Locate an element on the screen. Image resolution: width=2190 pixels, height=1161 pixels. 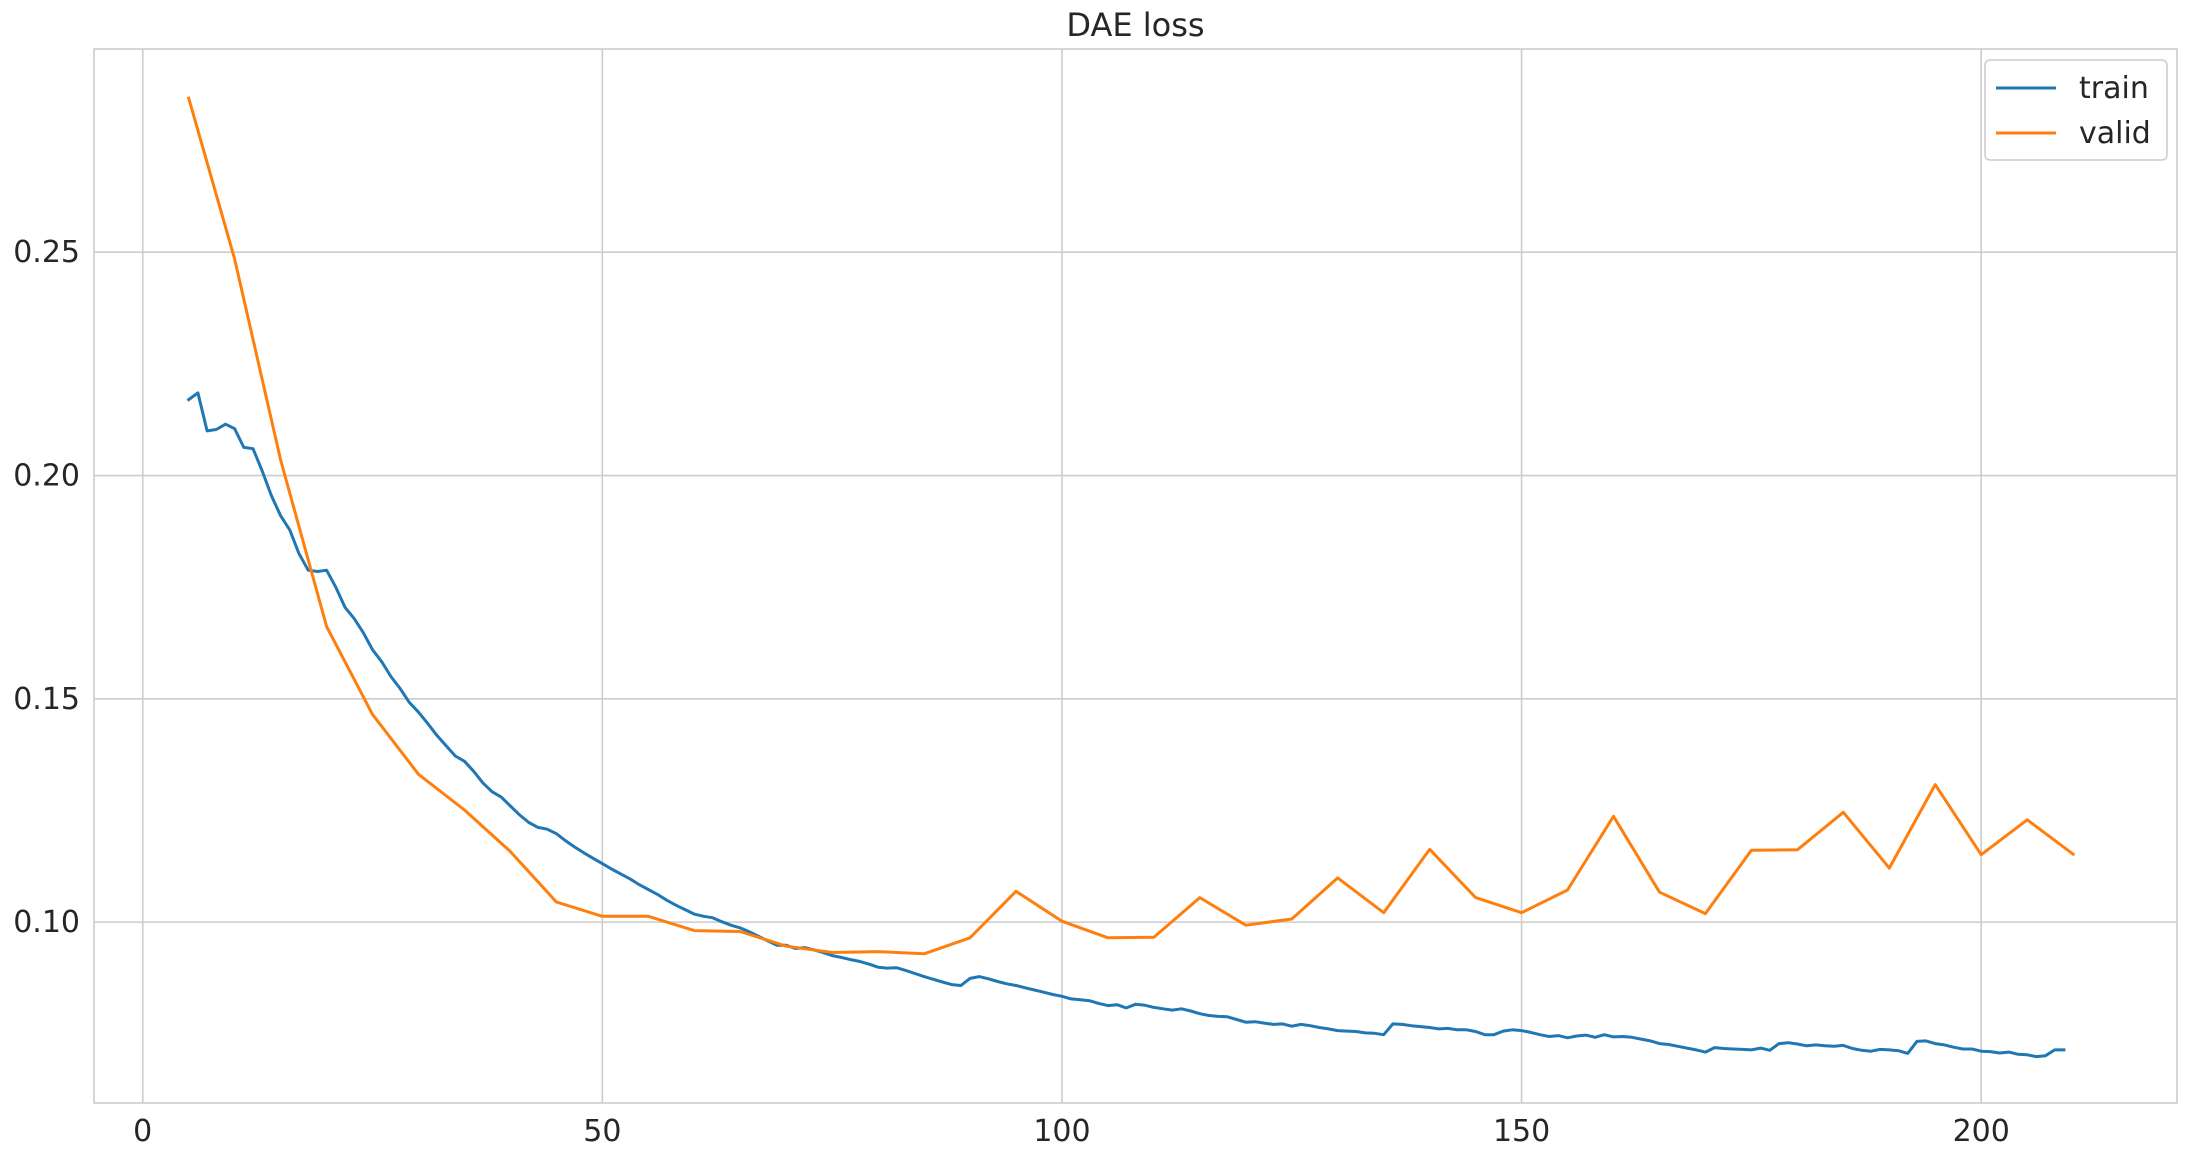
y-tick-label: 0.15 is located at coordinates (46, 699).